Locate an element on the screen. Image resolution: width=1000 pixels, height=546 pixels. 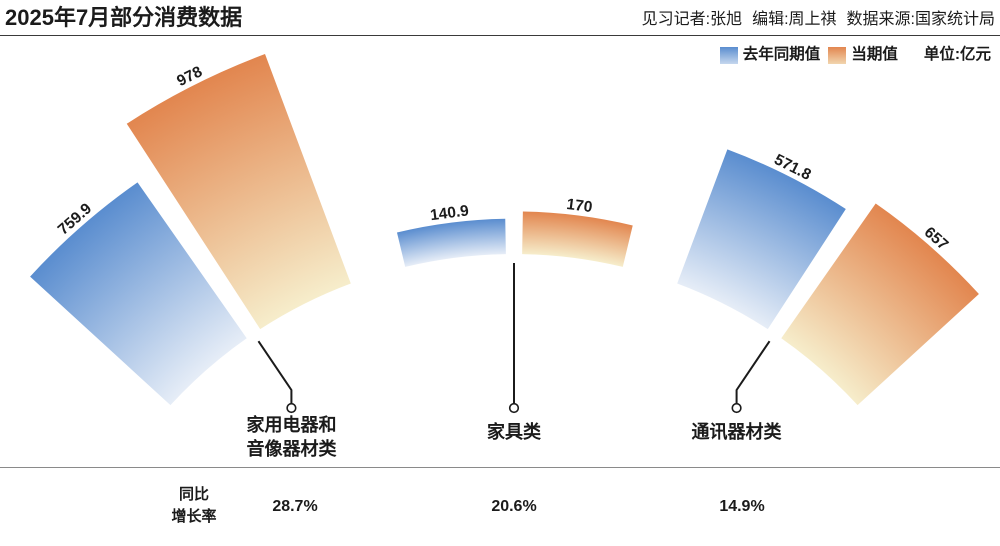
footer-divider is located at coordinates (500, 467).